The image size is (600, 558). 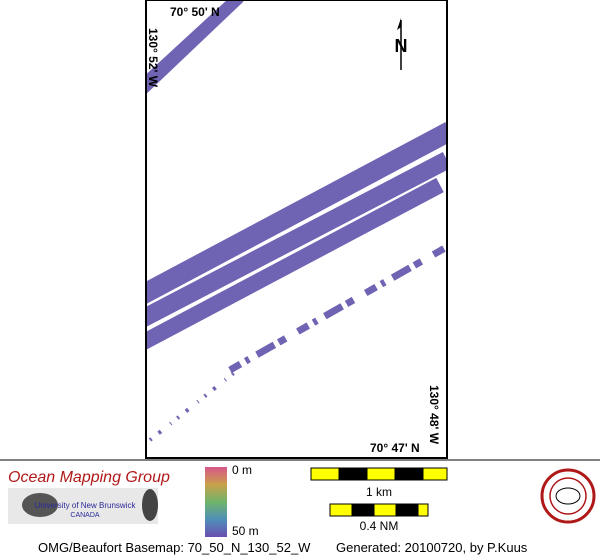 I want to click on country: CANADA, so click(x=85, y=515).